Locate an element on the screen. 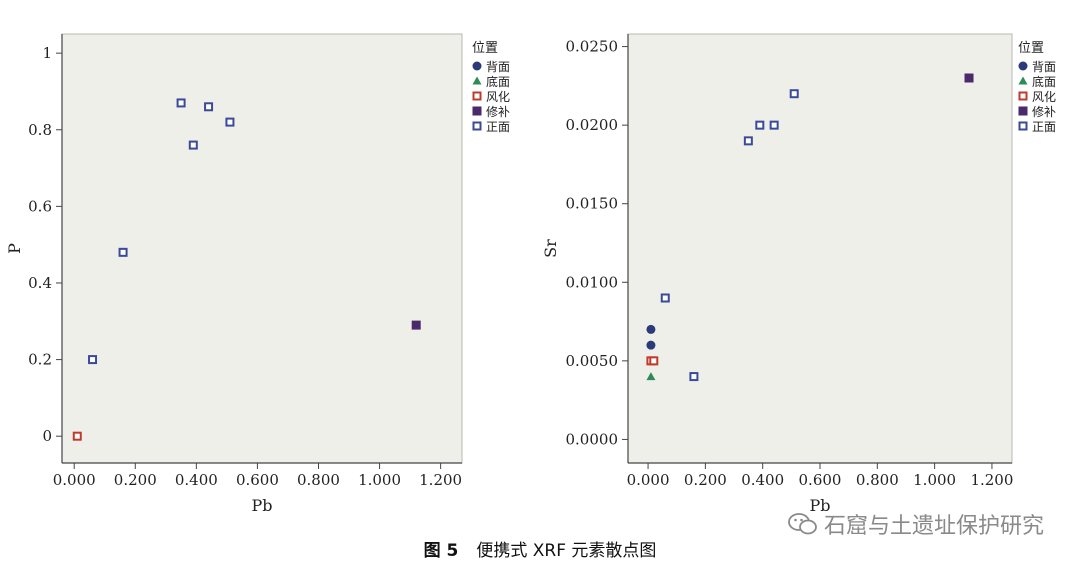 The image size is (1080, 574). y-axis-label: P is located at coordinates (14, 248).